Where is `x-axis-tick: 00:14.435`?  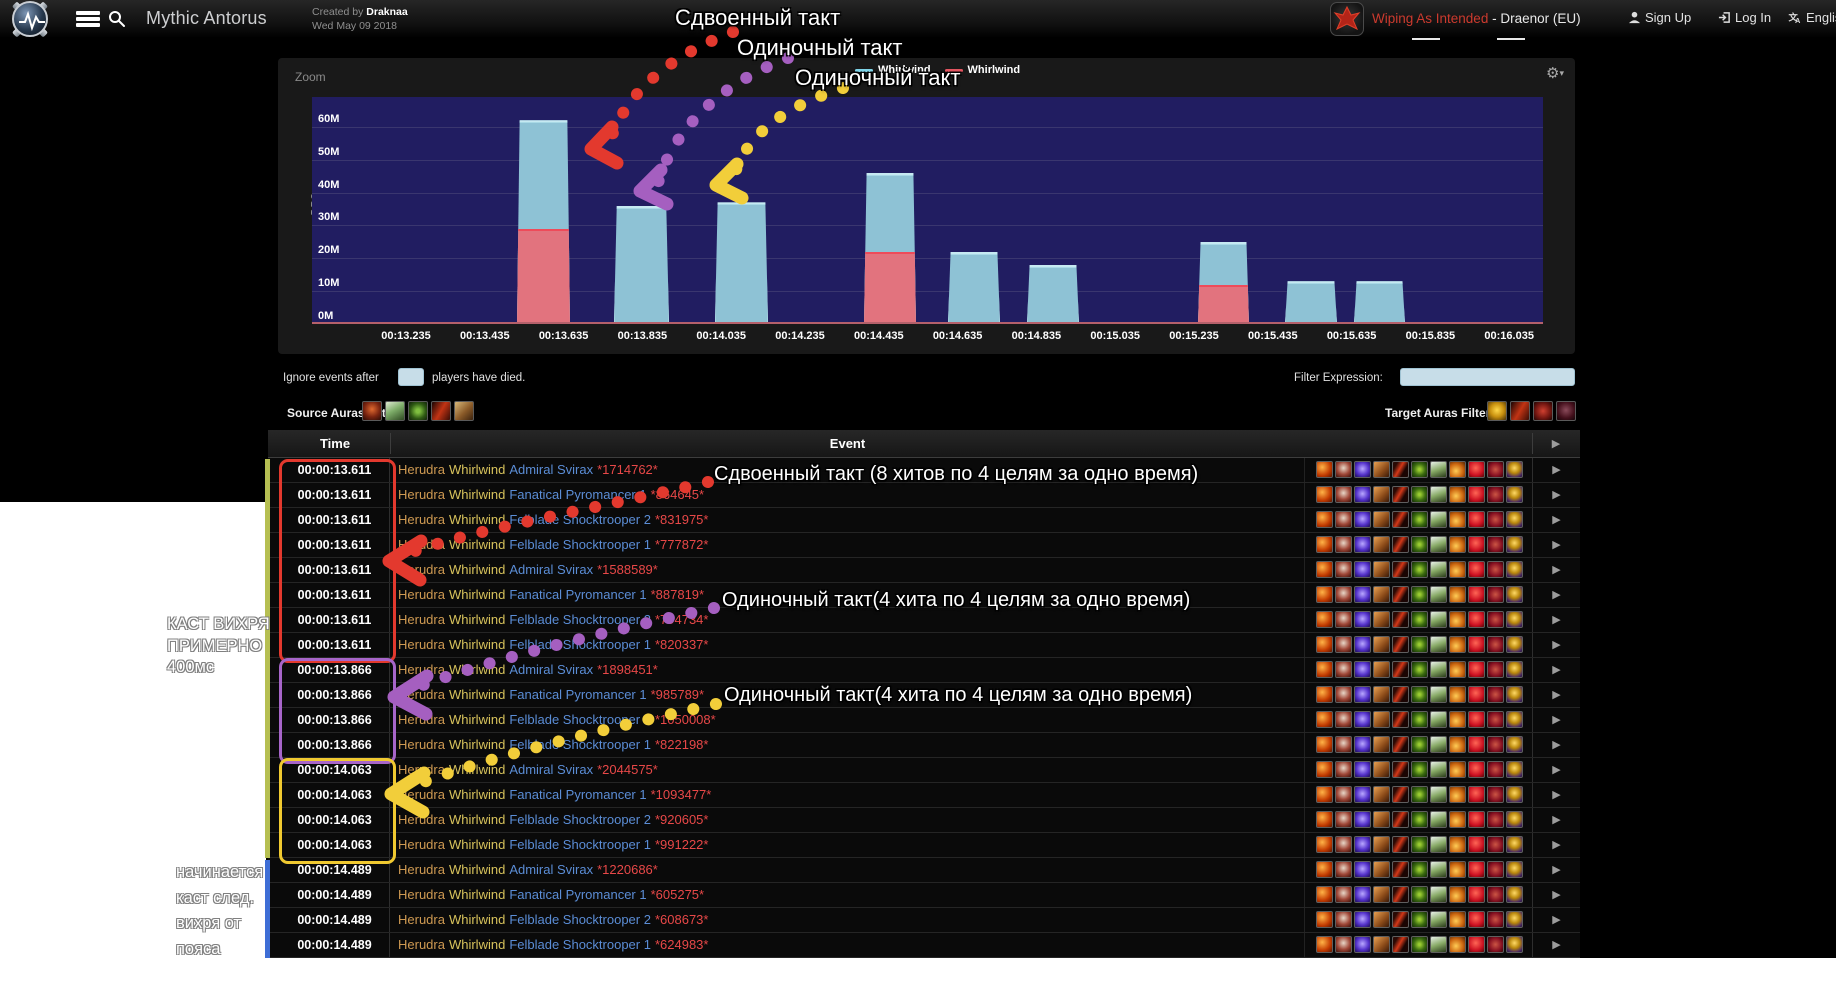
x-axis-tick: 00:14.435 is located at coordinates (879, 336).